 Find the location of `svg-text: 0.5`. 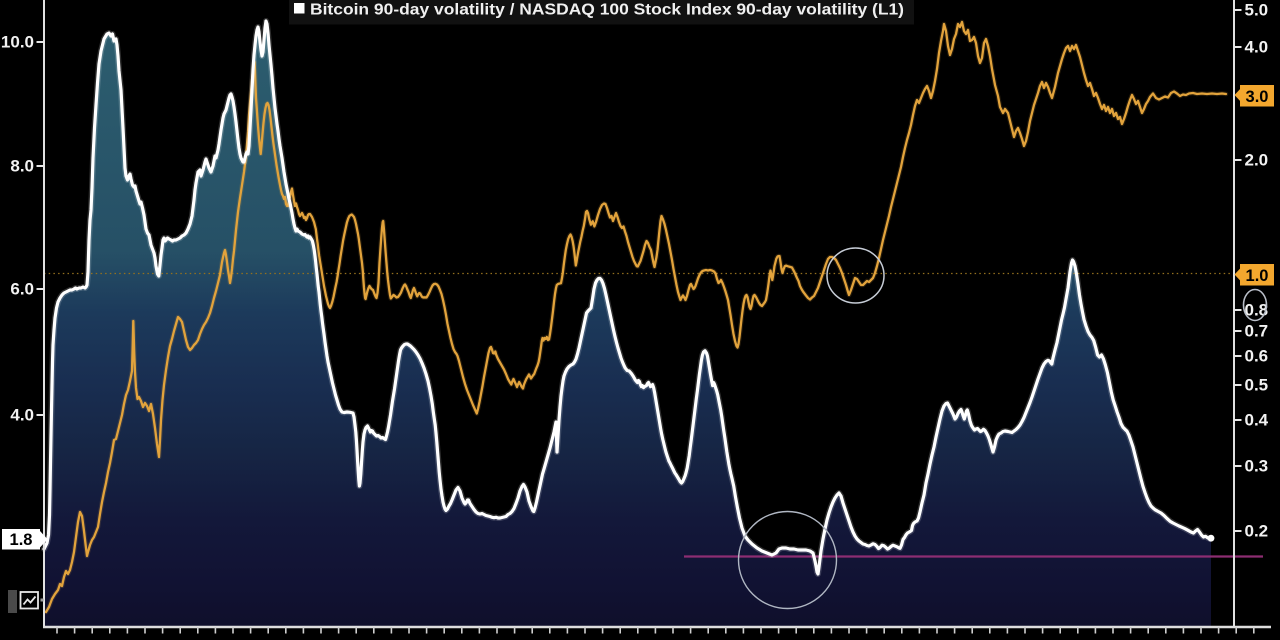

svg-text: 0.5 is located at coordinates (1257, 385).